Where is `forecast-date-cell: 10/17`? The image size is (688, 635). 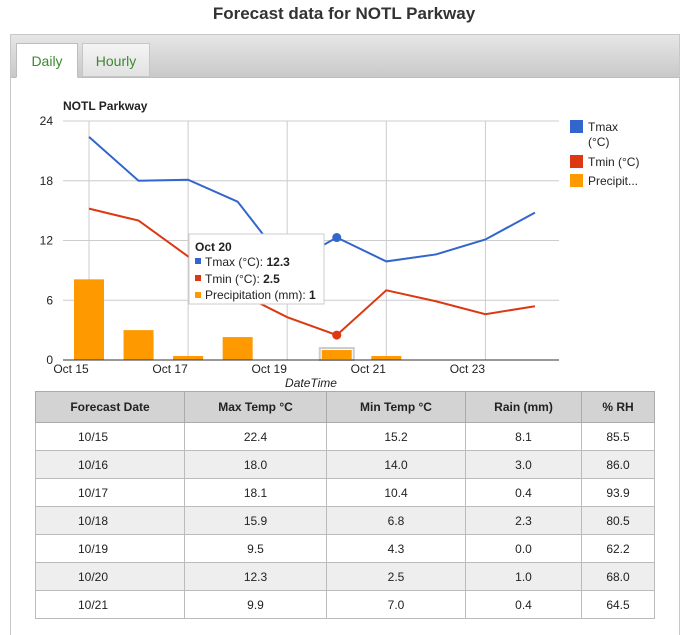
forecast-date-cell: 10/17 is located at coordinates (110, 493).